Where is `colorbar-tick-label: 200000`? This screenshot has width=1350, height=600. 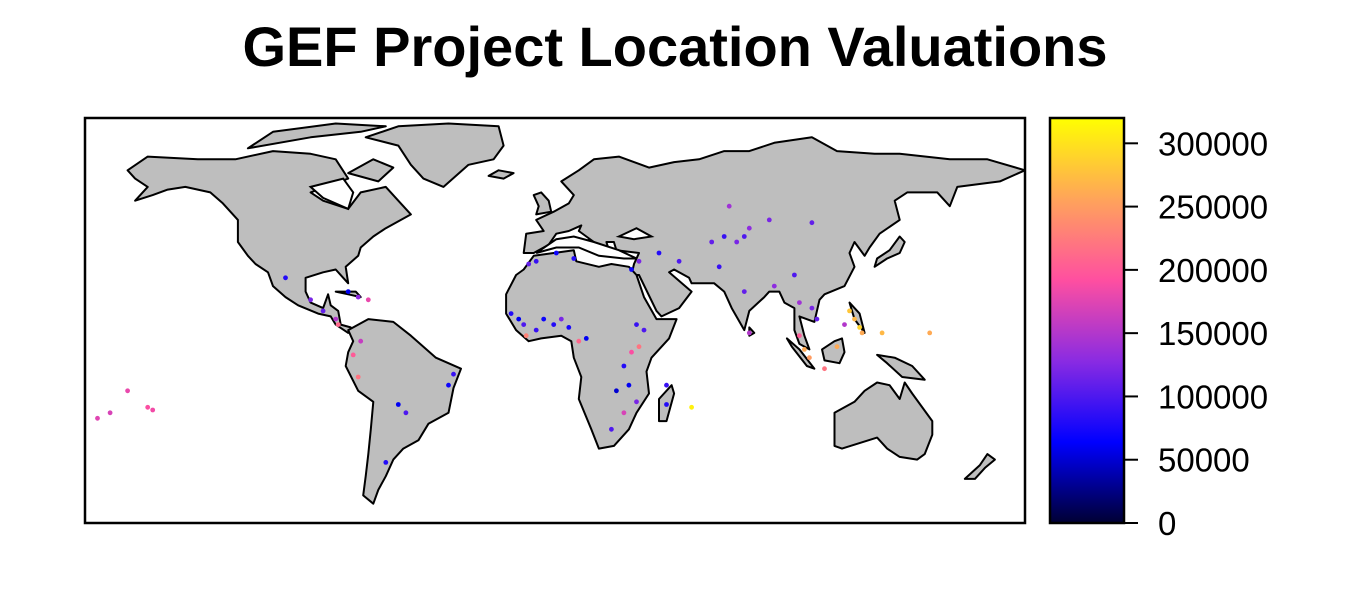
colorbar-tick-label: 200000 is located at coordinates (1213, 270).